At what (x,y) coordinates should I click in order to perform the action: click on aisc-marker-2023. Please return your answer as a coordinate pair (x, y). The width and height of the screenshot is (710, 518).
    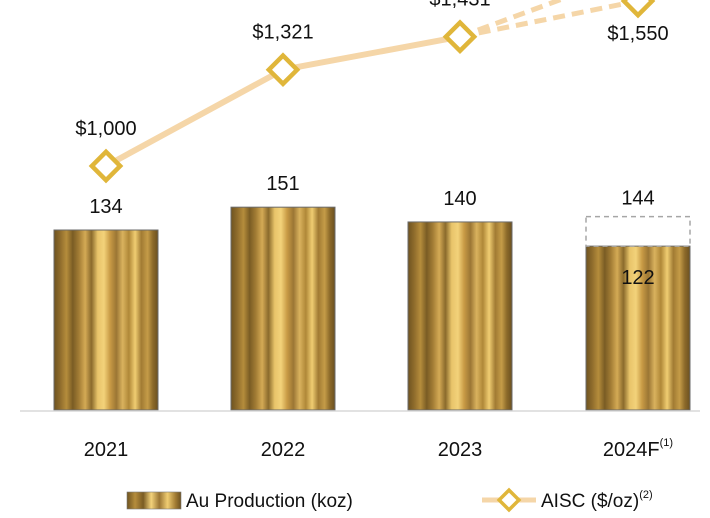
    Looking at the image, I should click on (460, 37).